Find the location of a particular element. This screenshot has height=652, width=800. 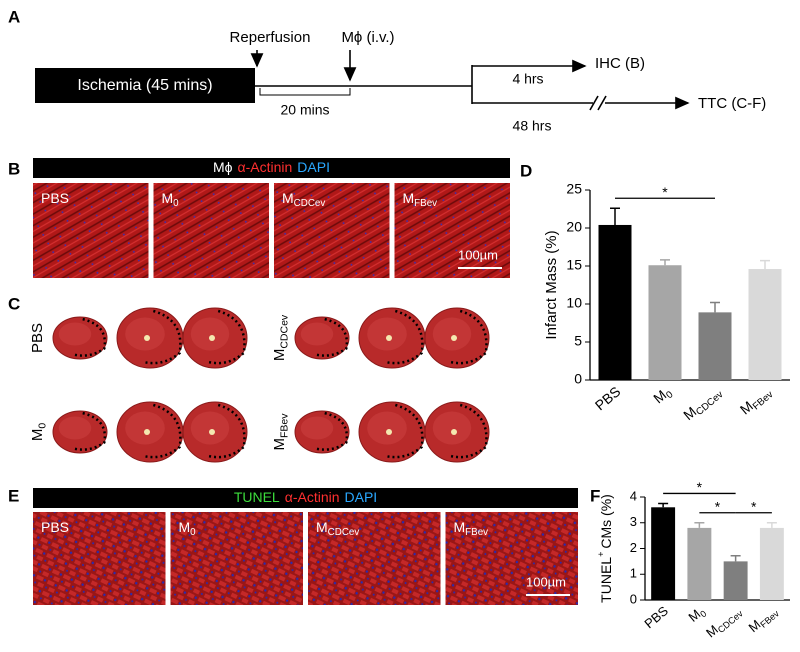

branch-1-target: IHC (B) is located at coordinates (620, 63).